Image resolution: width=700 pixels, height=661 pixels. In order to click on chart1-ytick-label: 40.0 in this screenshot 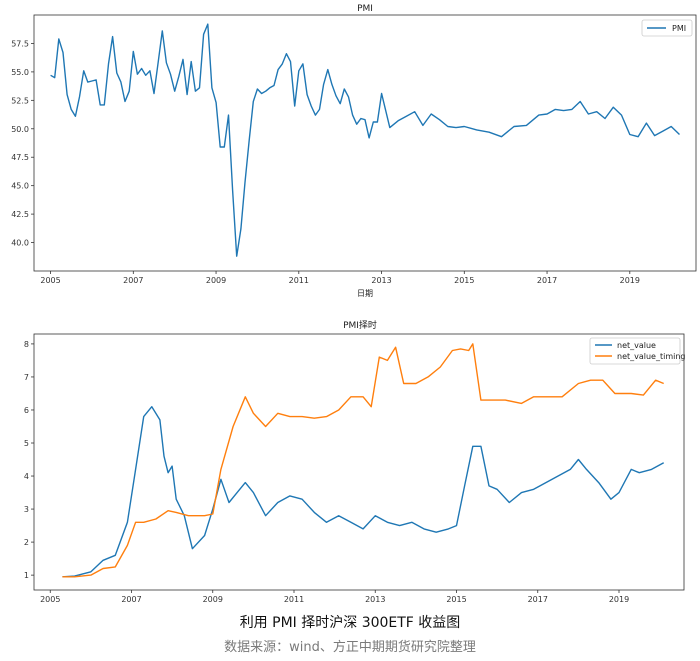, I will do `click(20, 243)`.